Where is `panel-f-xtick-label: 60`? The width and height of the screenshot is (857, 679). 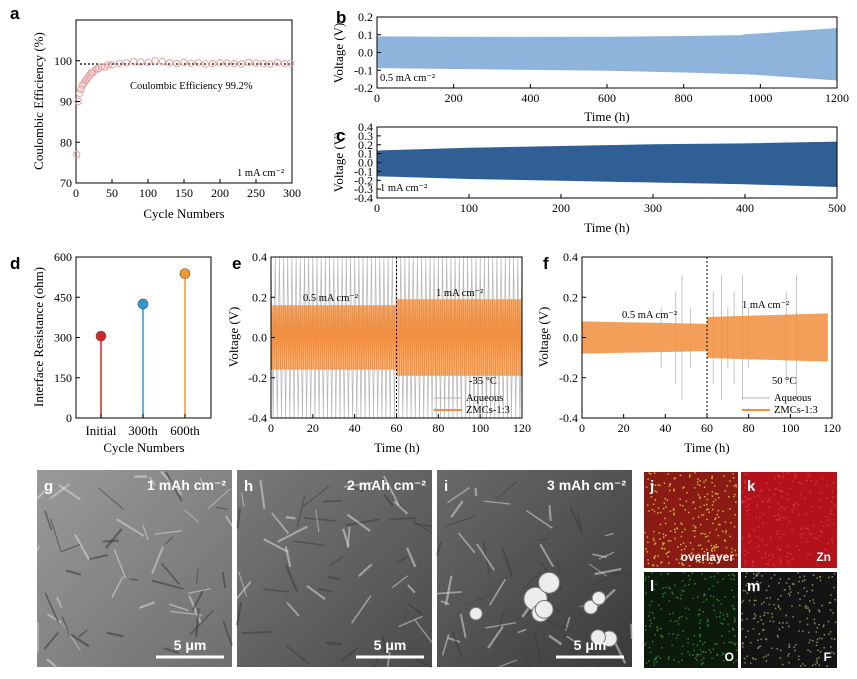
panel-f-xtick-label: 60 is located at coordinates (707, 428).